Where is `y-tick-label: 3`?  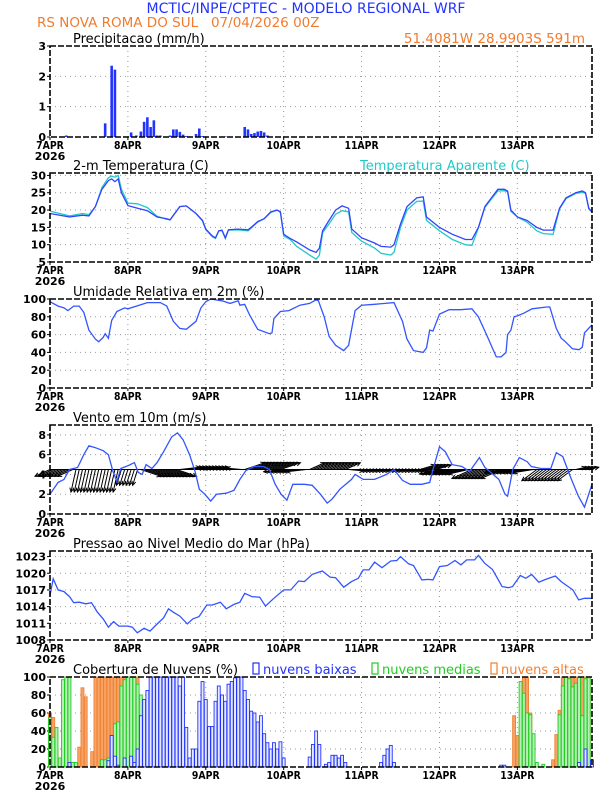 y-tick-label: 3 is located at coordinates (42, 46).